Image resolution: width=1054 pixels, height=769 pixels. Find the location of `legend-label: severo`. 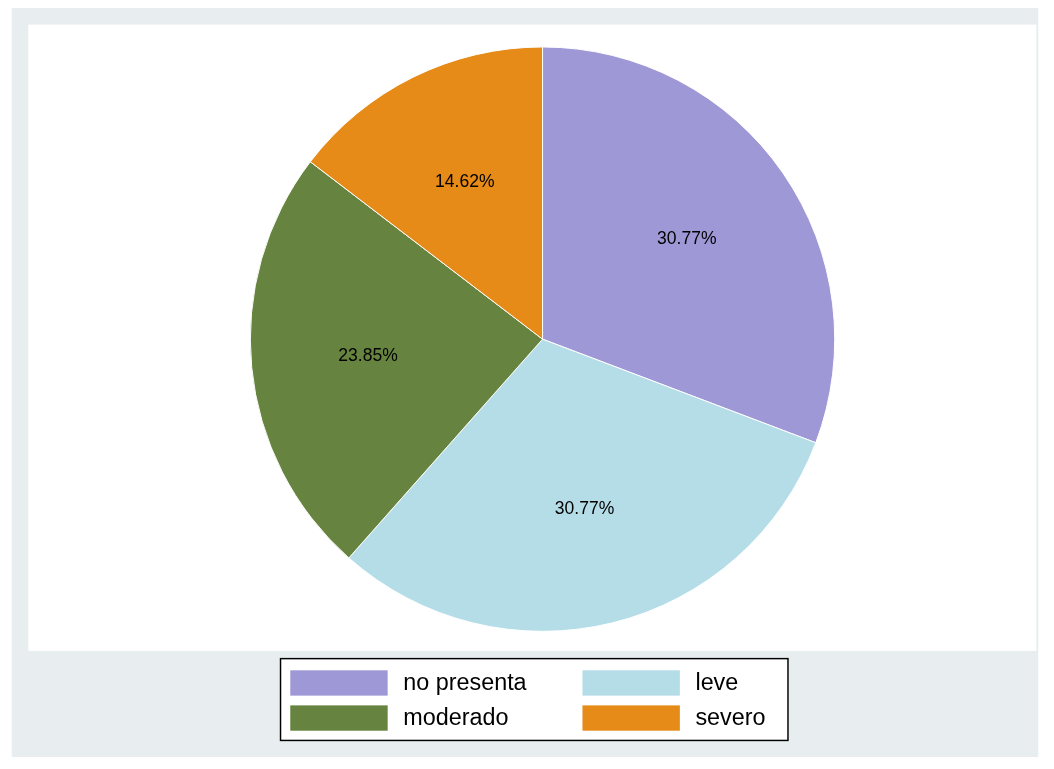

legend-label: severo is located at coordinates (730, 717).